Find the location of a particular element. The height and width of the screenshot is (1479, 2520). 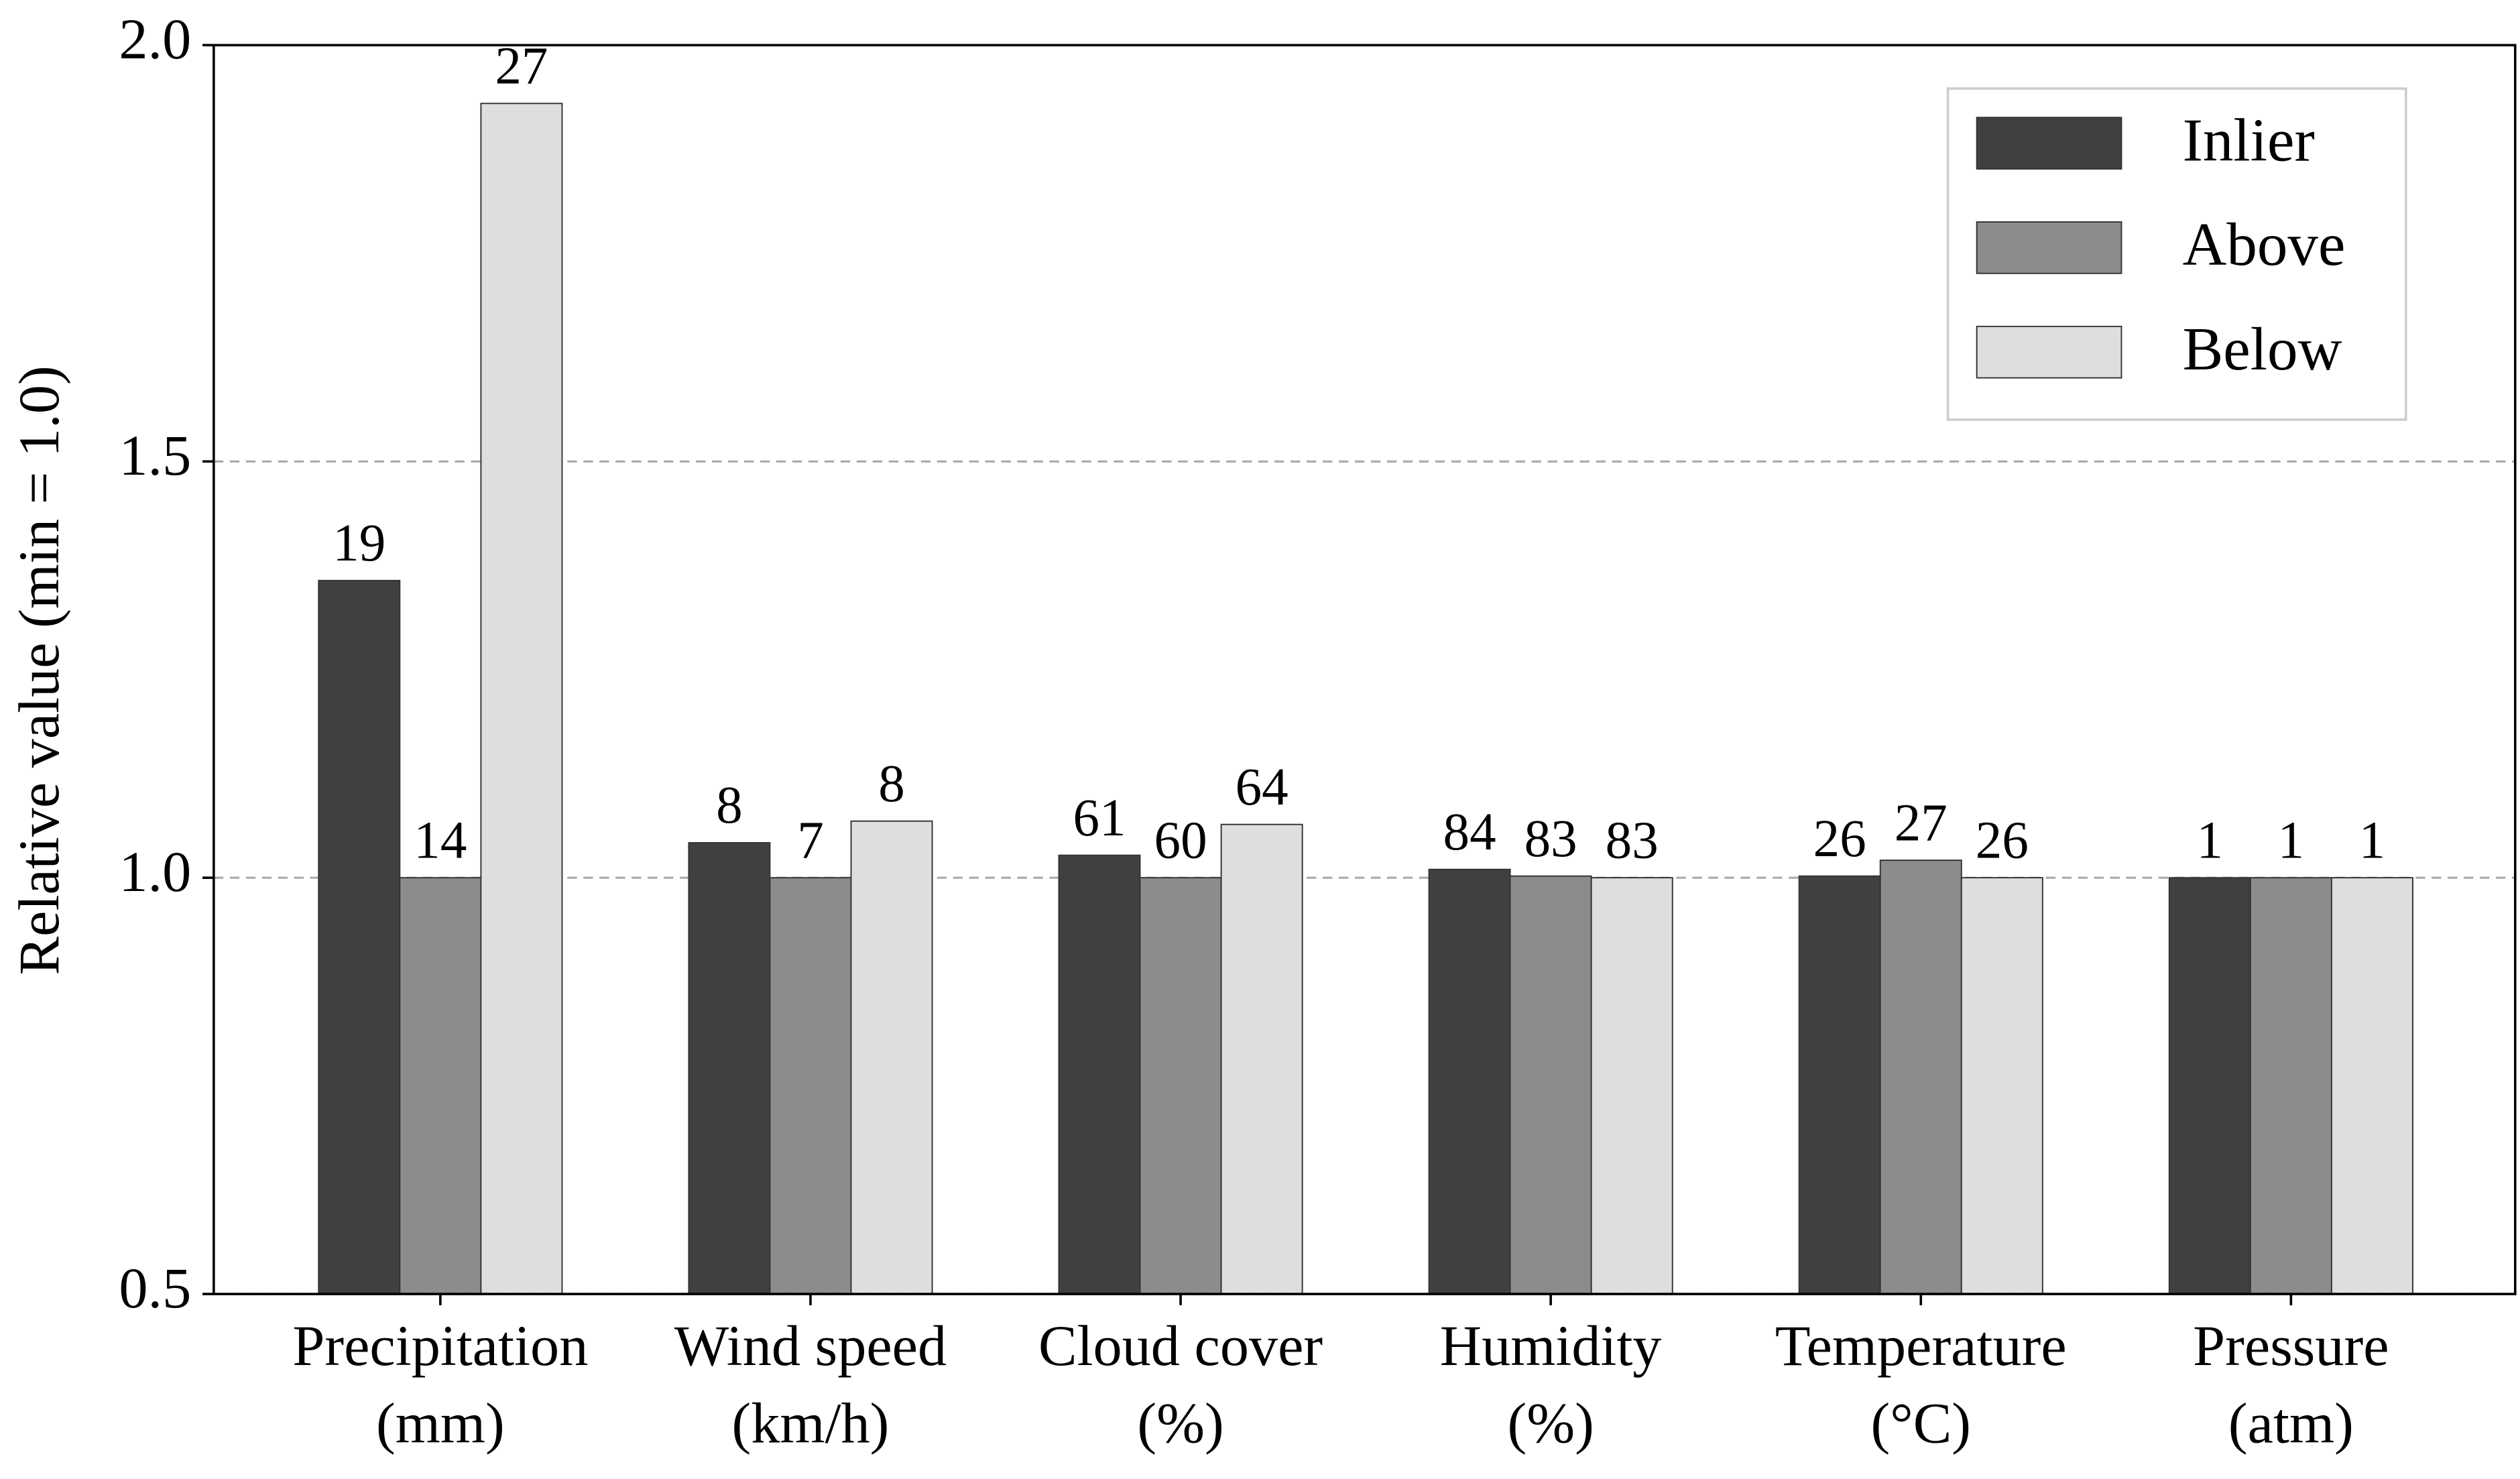

legend-label: Above is located at coordinates (2264, 244).